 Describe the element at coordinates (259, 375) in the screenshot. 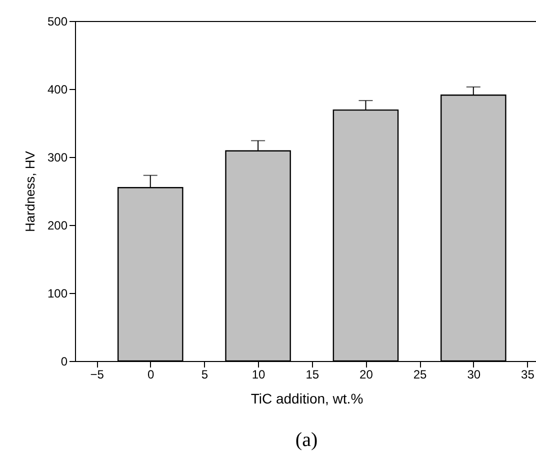

I see `x-tick-label: 10` at that location.